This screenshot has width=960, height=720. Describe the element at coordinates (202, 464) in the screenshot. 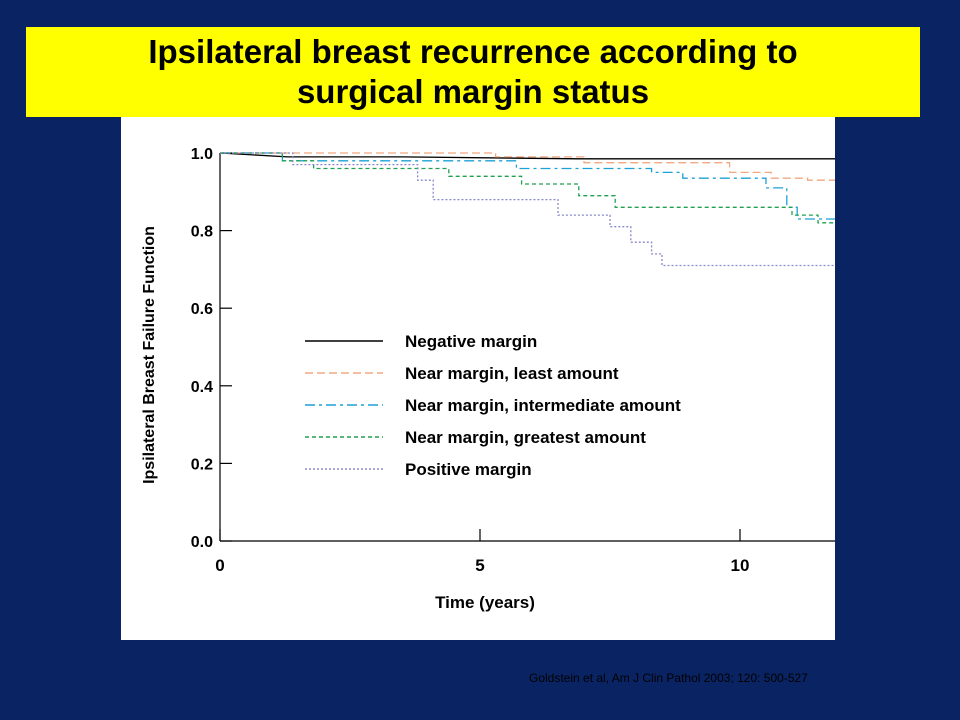

I see `y-tick-label: 0.2` at that location.